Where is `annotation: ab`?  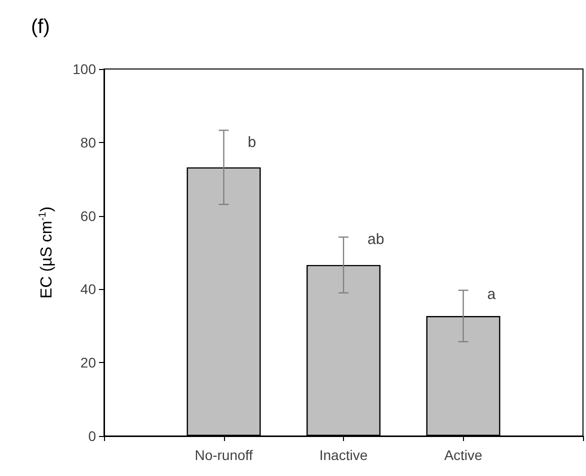
annotation: ab is located at coordinates (376, 239).